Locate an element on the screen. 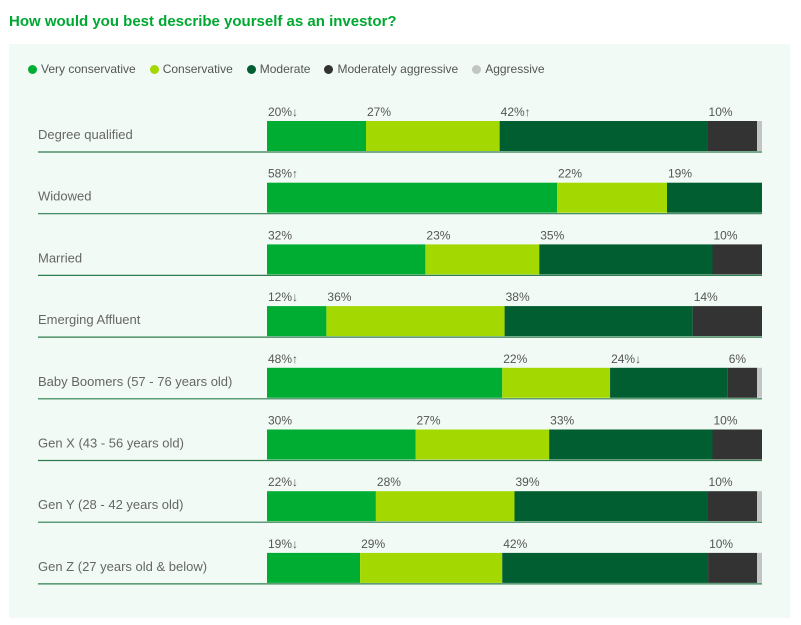  legend-item: Moderate is located at coordinates (278, 69).